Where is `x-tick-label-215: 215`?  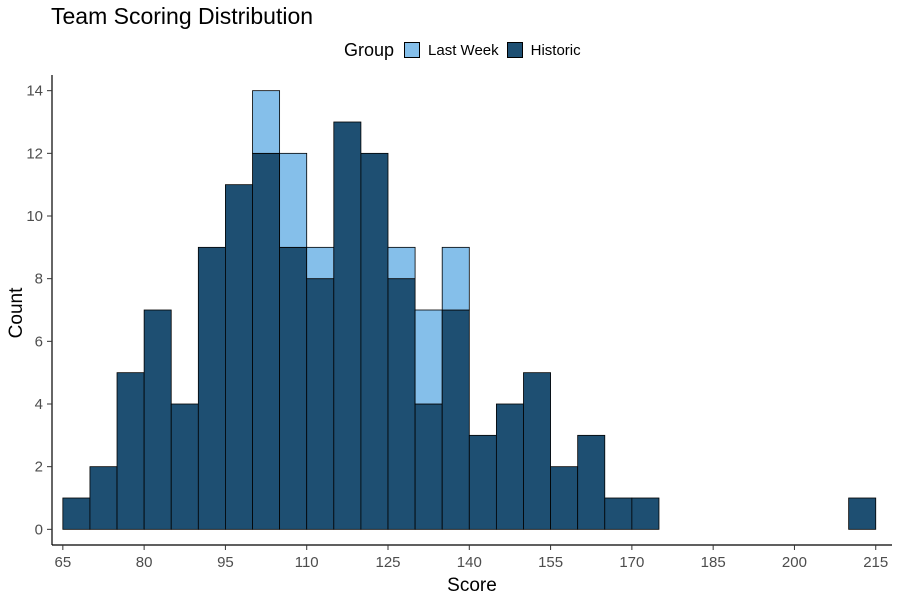 x-tick-label-215: 215 is located at coordinates (875, 562).